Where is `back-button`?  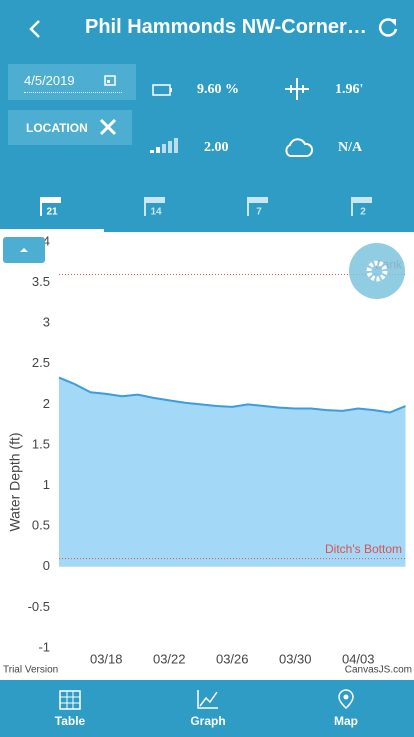 back-button is located at coordinates (35, 29).